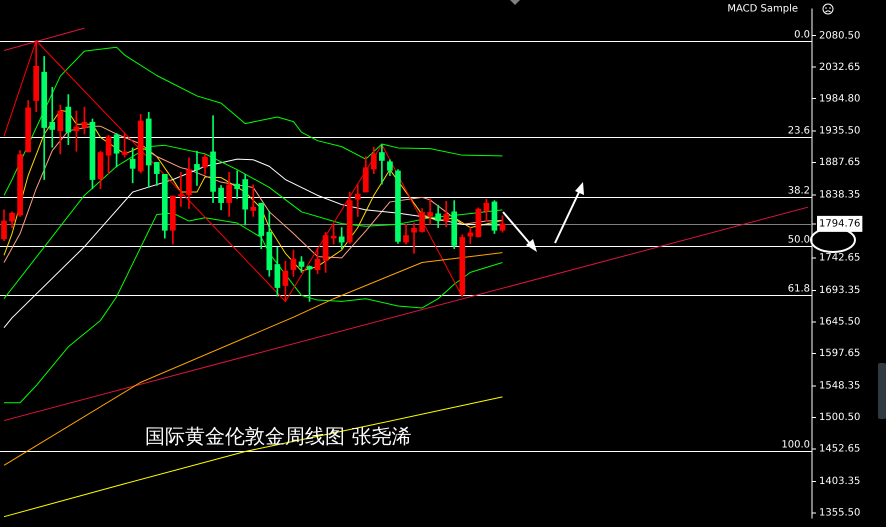 The width and height of the screenshot is (886, 527). Describe the element at coordinates (839, 131) in the screenshot. I see `y-tick-label: 1935.50` at that location.